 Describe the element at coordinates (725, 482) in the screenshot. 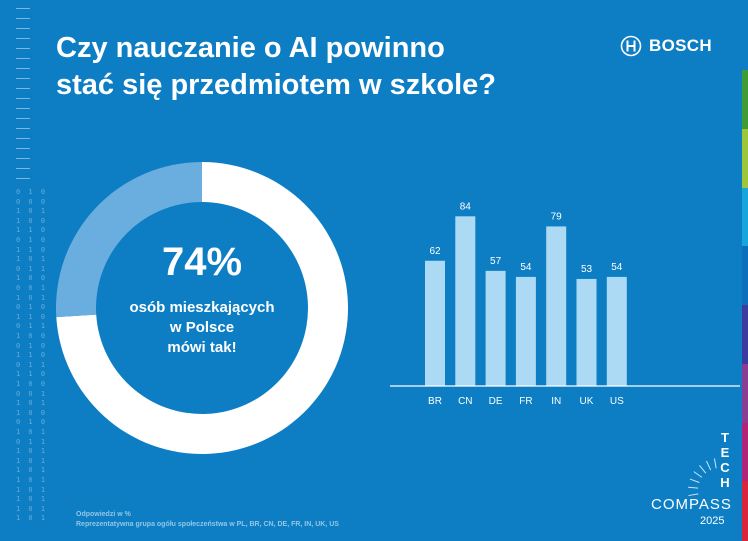

I see `tech-letter: H` at that location.